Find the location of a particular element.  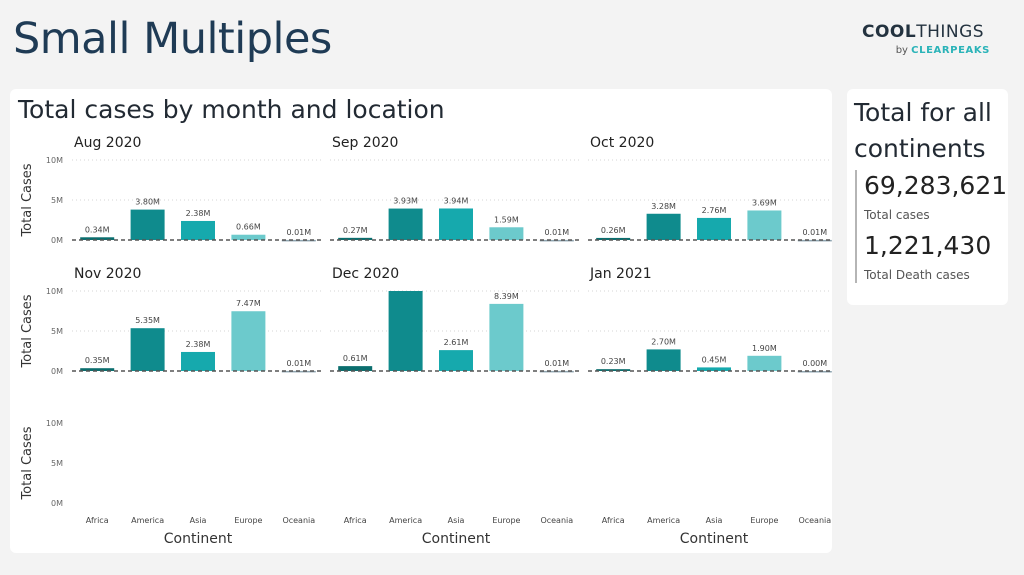

page-title: Small Multiples is located at coordinates (172, 39).